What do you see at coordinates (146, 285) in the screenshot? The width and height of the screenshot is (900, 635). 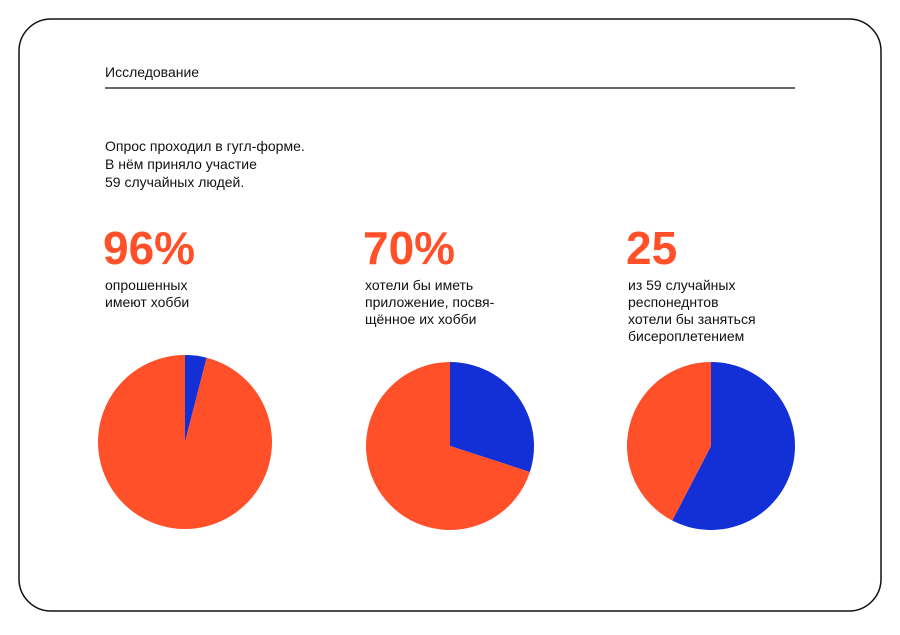 I see `caption-line: опрошенных` at bounding box center [146, 285].